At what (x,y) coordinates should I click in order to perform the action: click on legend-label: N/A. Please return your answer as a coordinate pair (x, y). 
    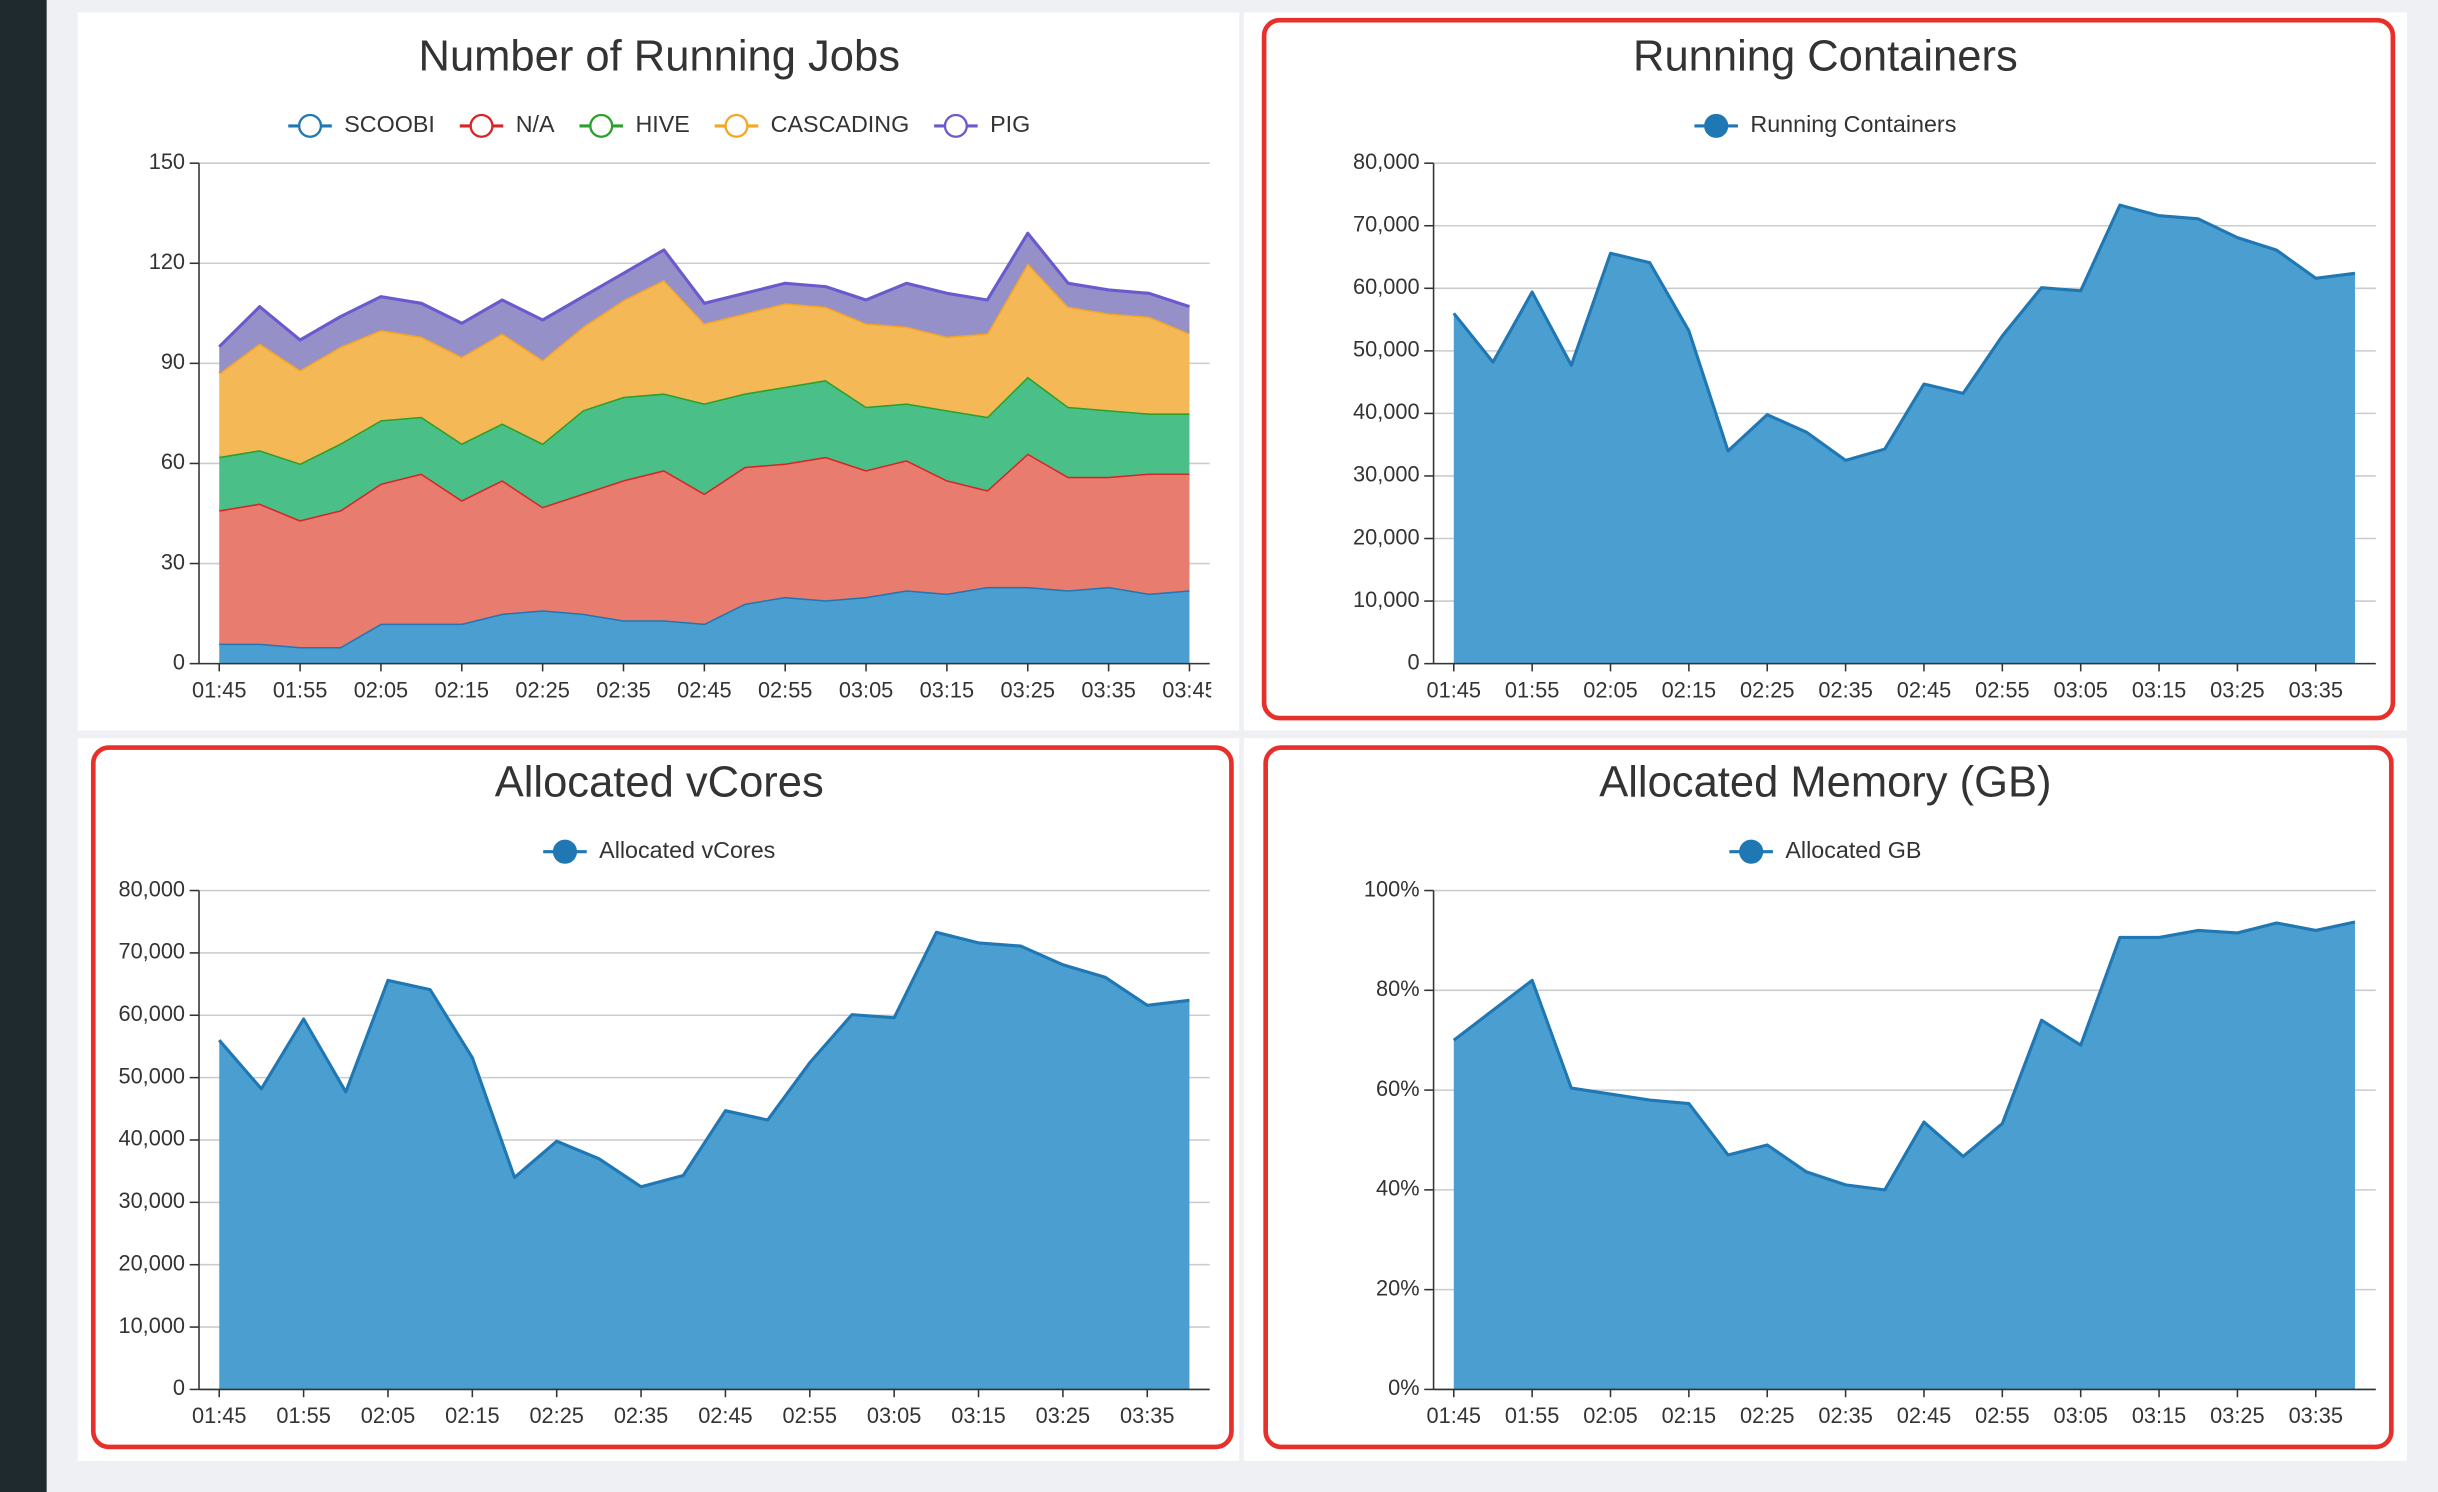
    Looking at the image, I should click on (535, 124).